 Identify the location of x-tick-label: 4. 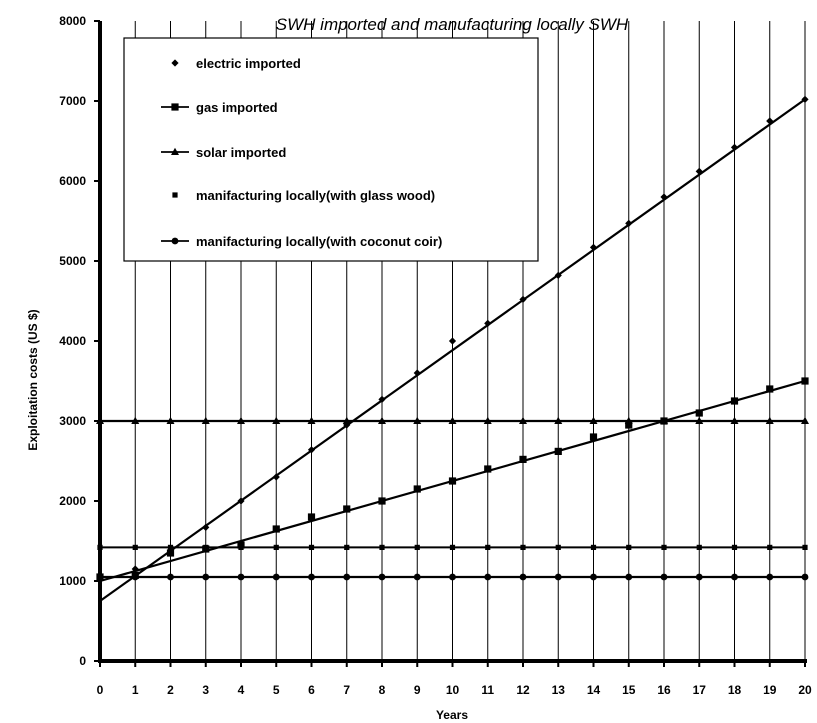
(241, 690).